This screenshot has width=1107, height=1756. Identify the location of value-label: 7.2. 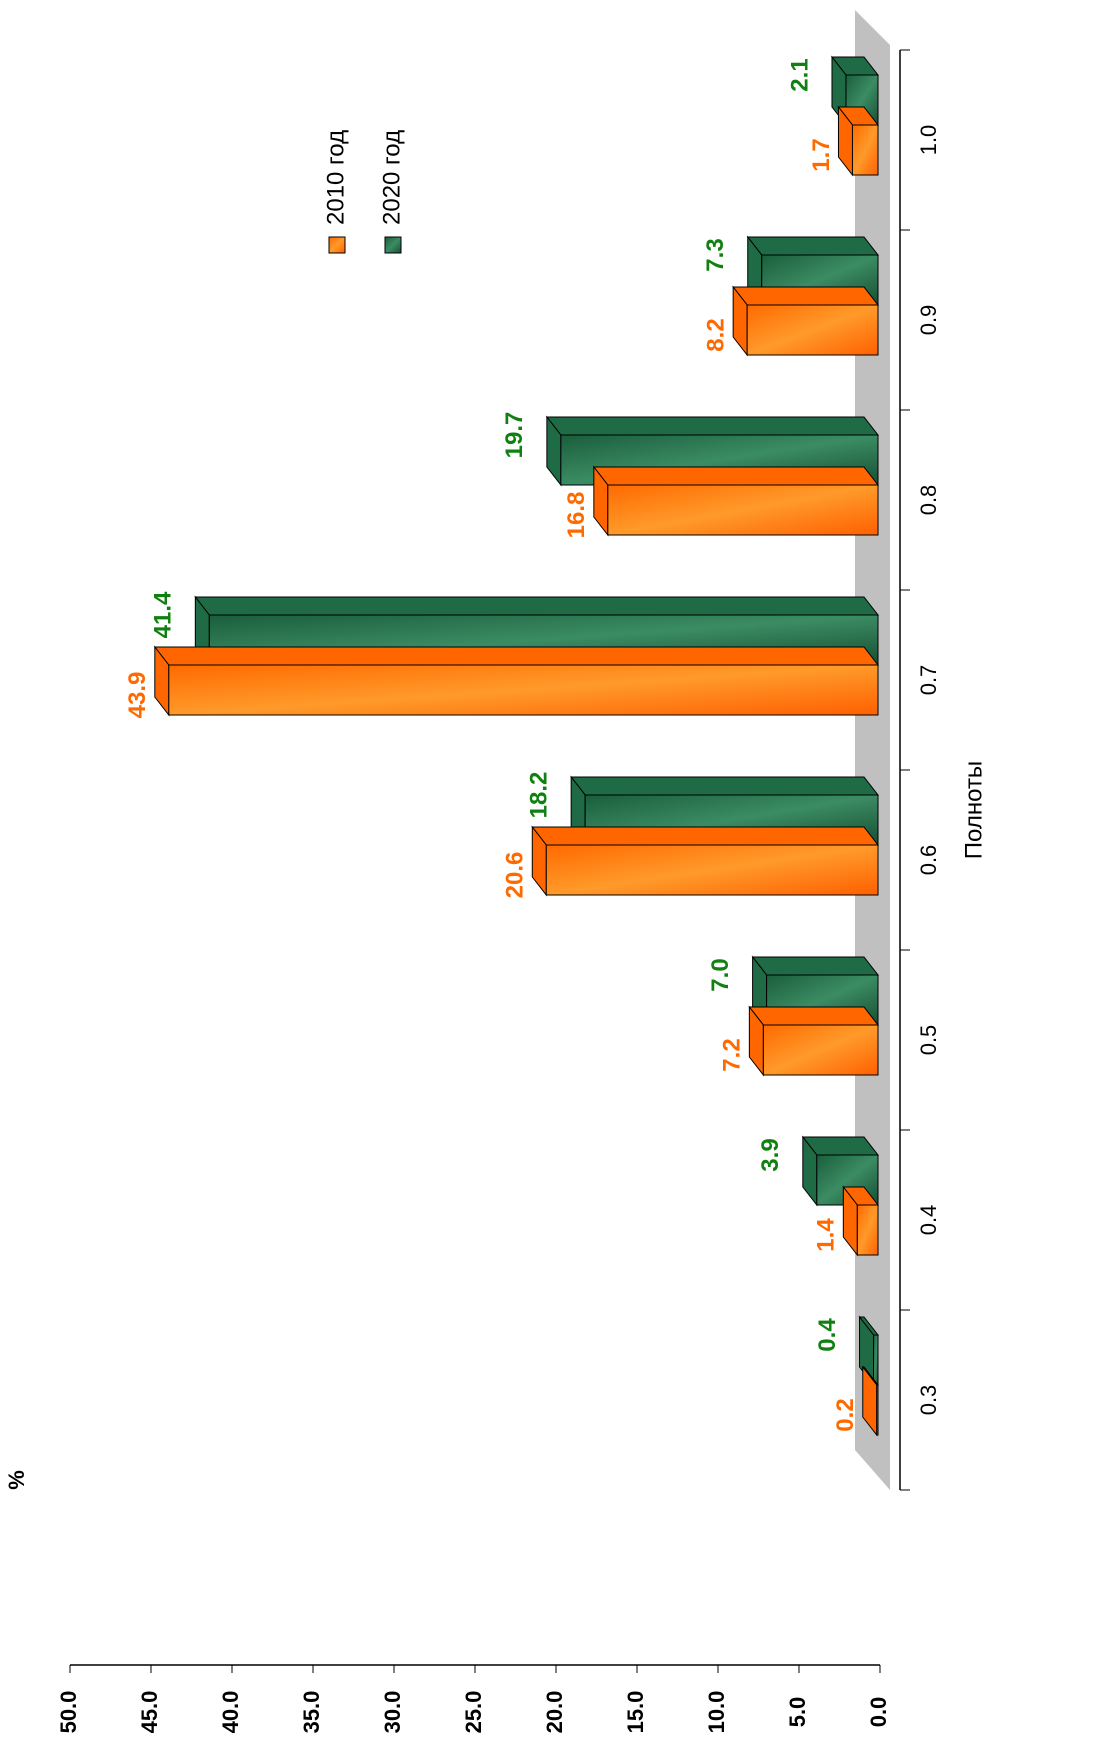
(732, 1054).